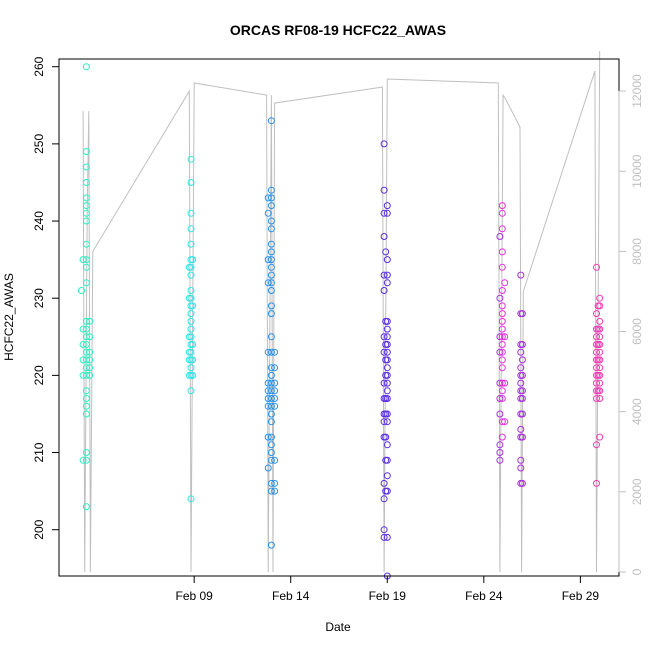 The image size is (650, 650). I want to click on y-tick-label: 220, so click(39, 375).